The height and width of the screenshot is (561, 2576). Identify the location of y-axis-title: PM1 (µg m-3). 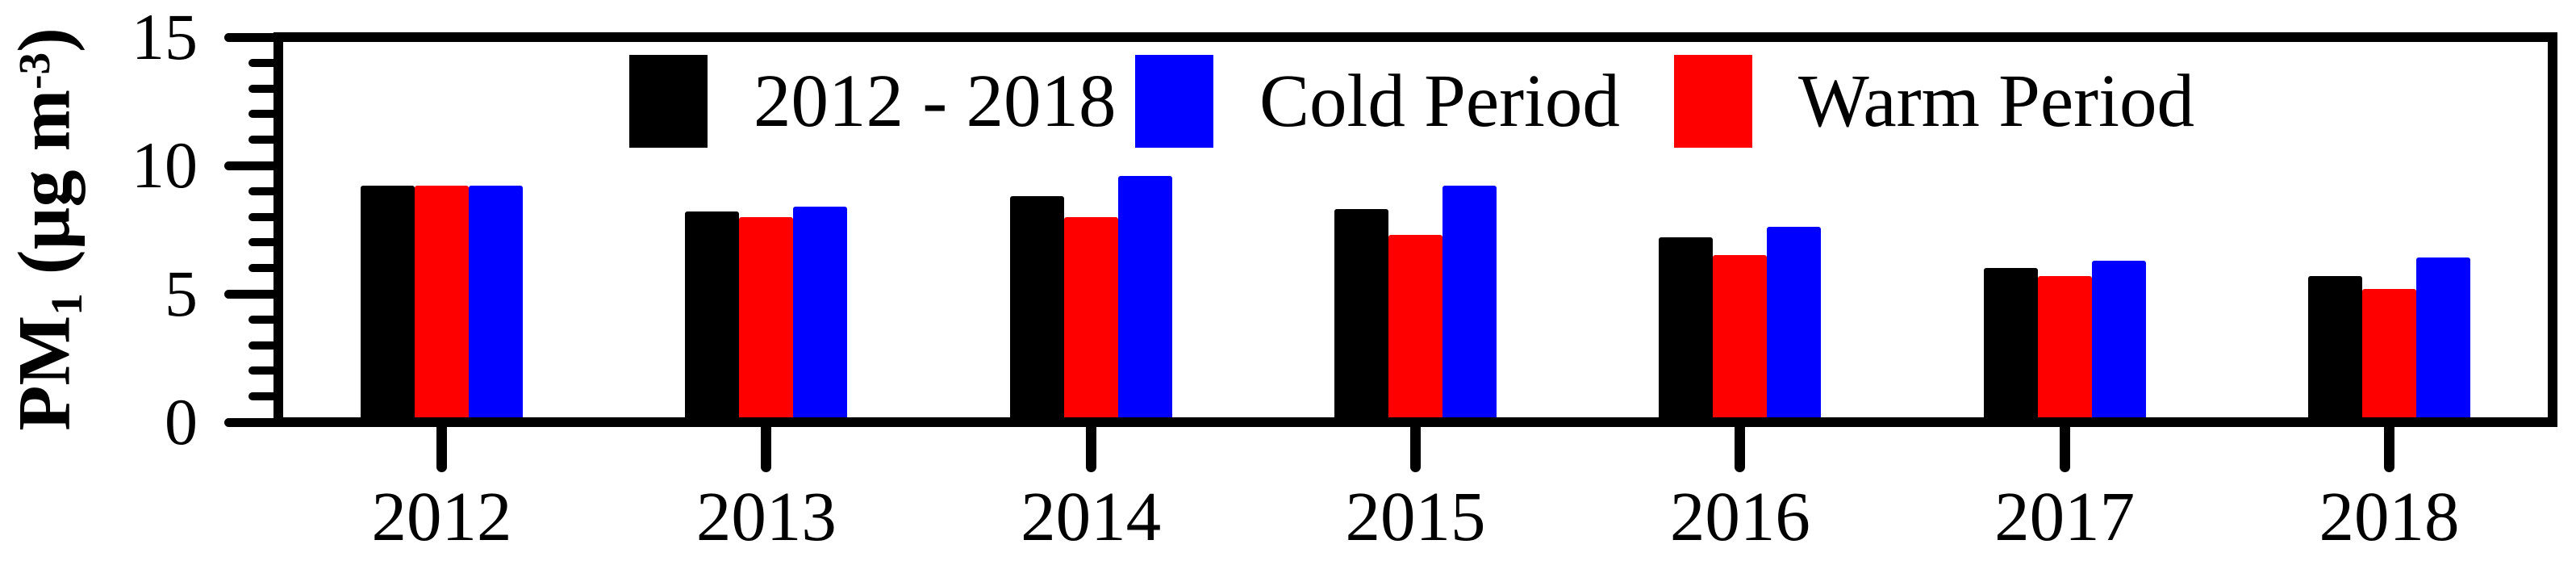
(52, 229).